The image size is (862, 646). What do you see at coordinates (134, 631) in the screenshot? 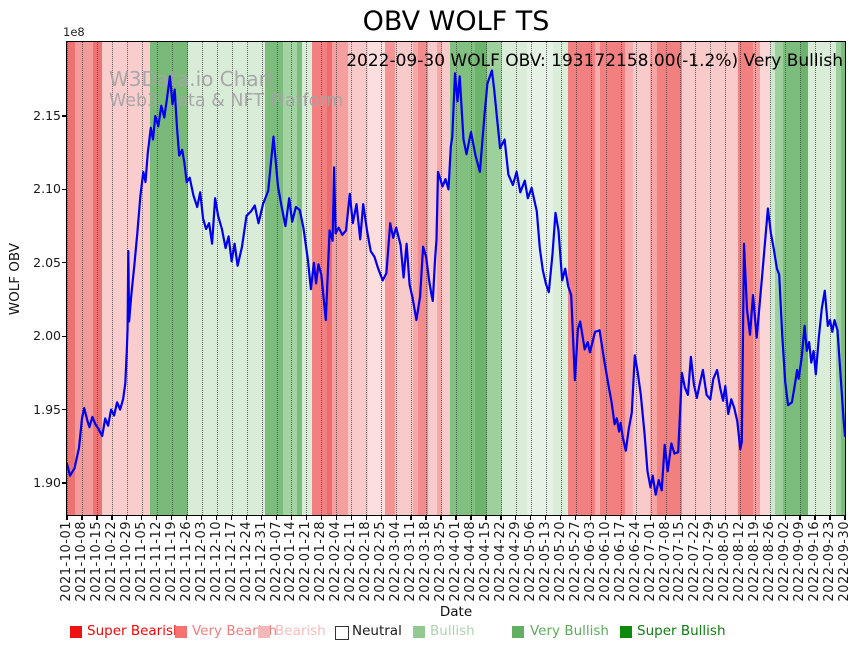
I see `legend-label: Super Bearish` at bounding box center [134, 631].